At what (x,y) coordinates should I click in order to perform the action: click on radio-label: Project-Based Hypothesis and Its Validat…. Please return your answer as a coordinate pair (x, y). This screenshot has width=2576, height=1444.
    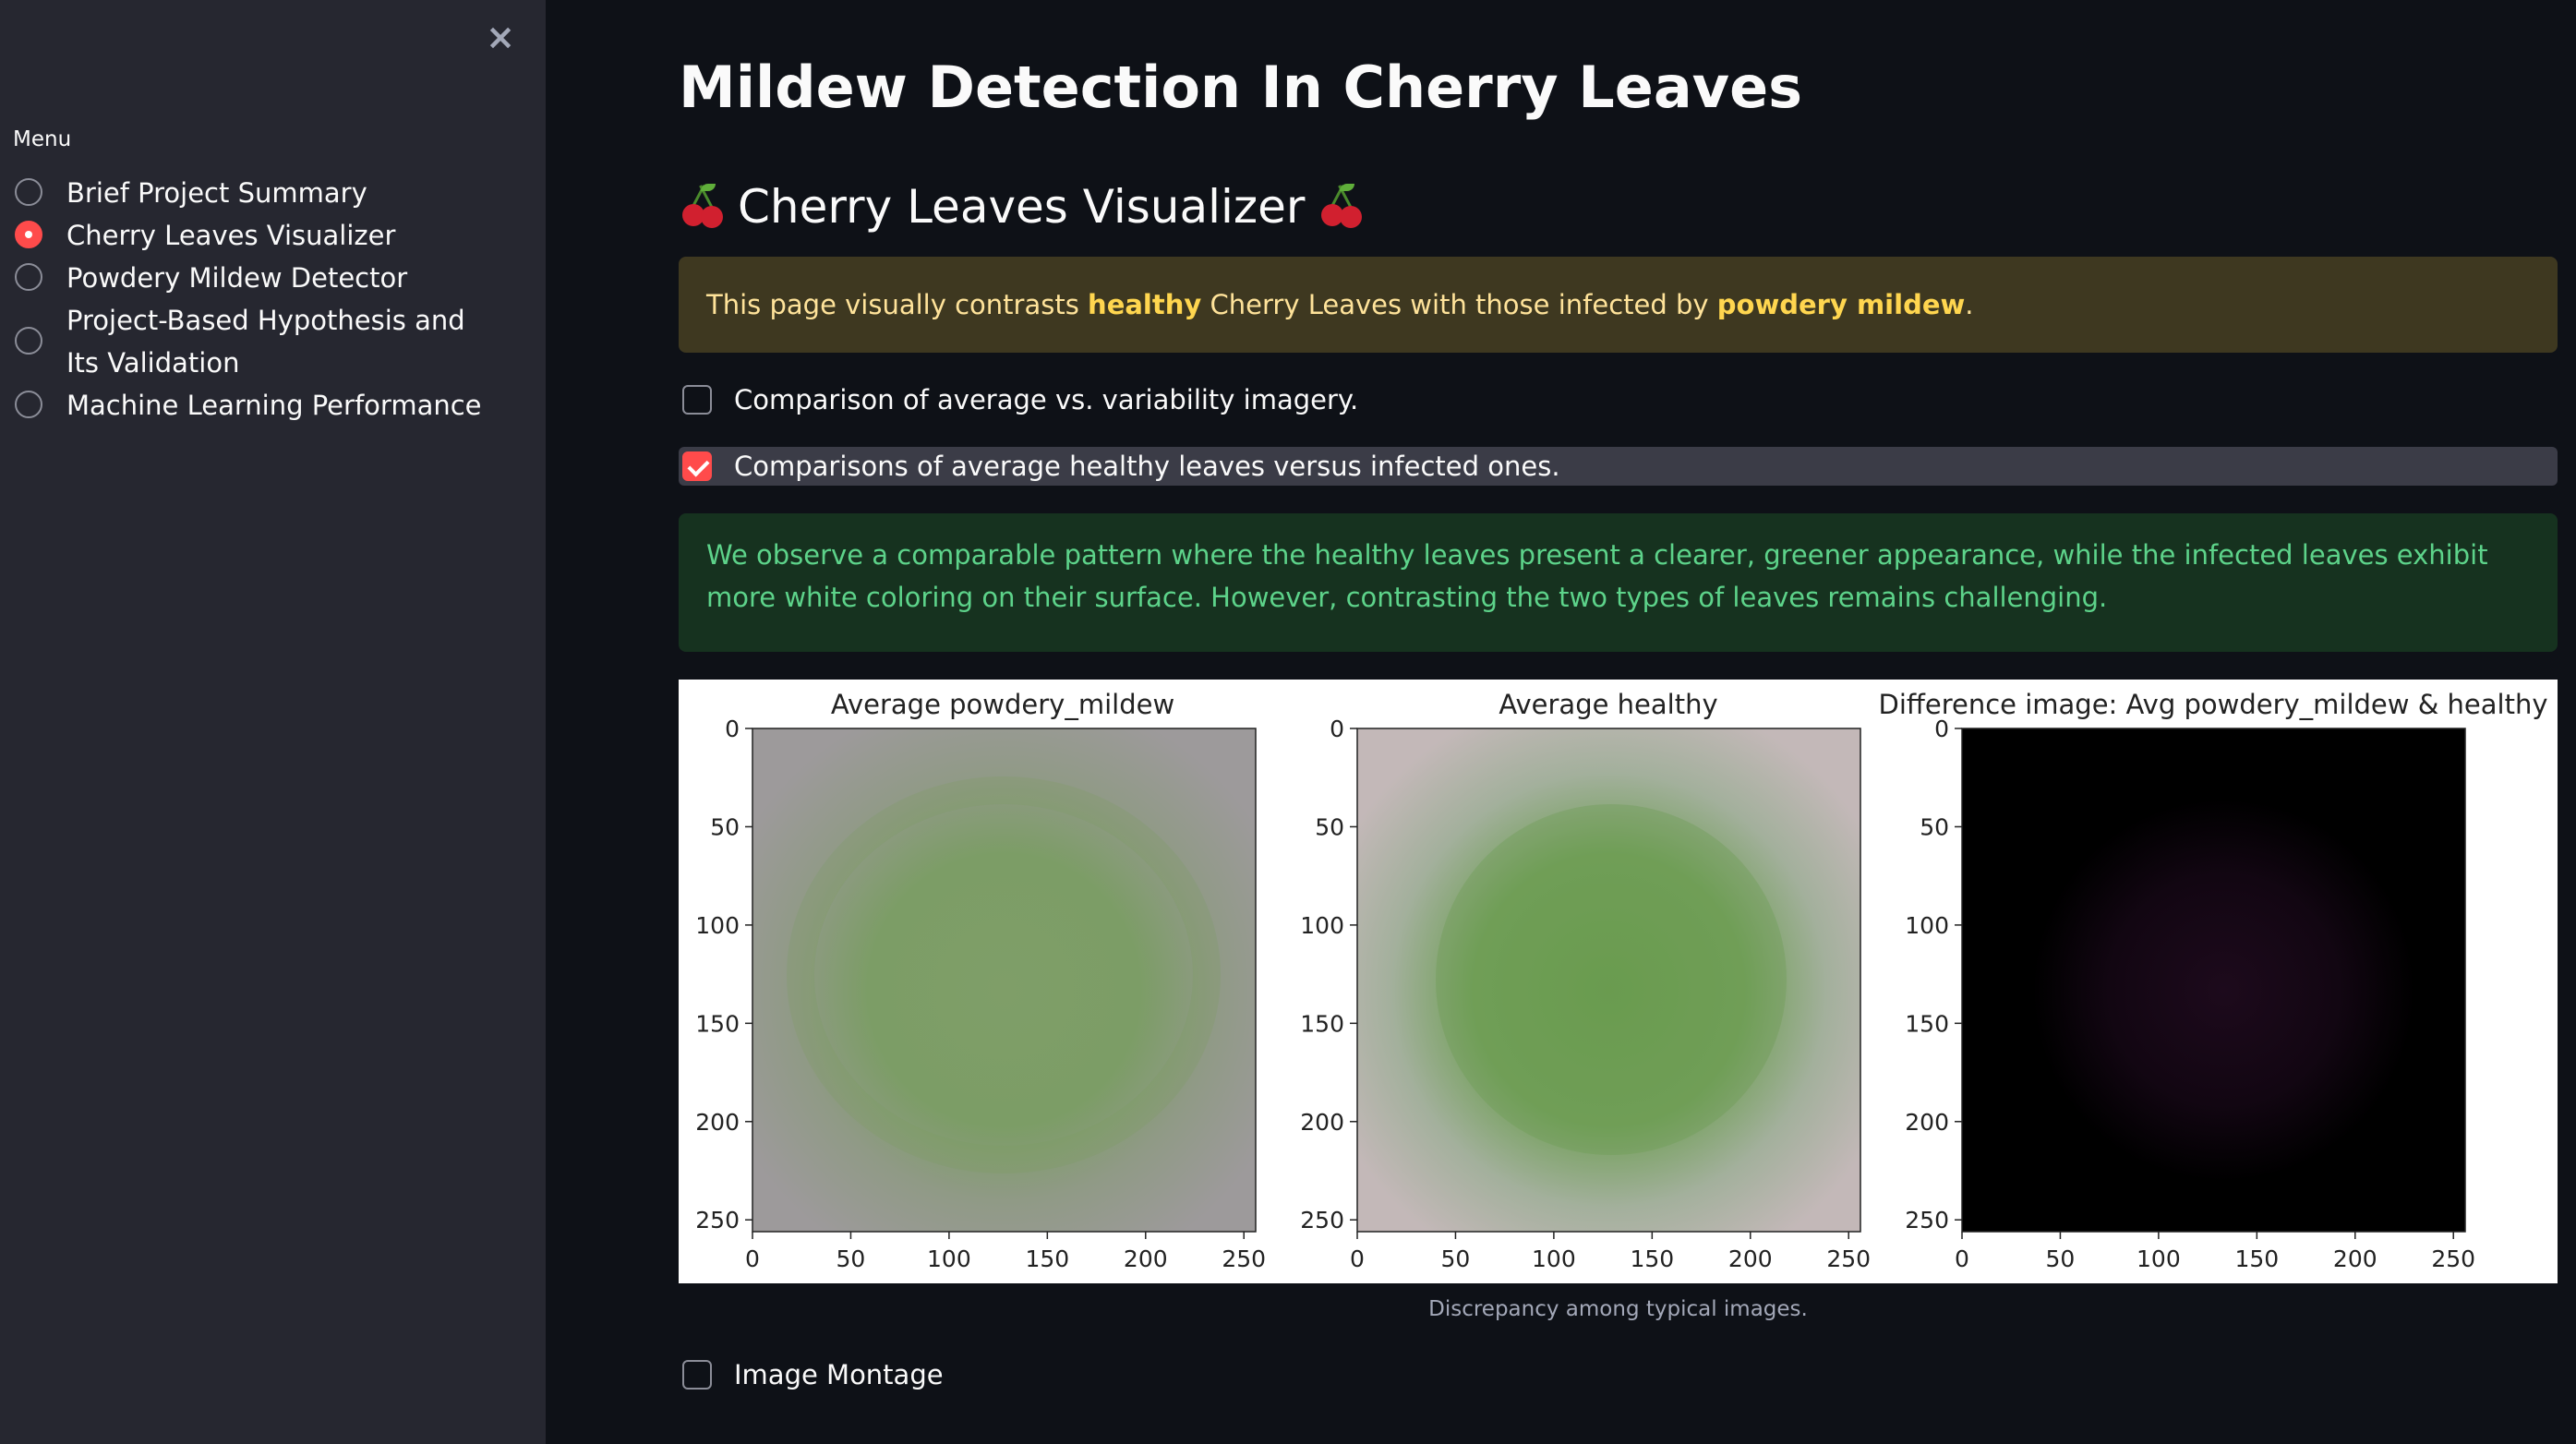
    Looking at the image, I should click on (265, 342).